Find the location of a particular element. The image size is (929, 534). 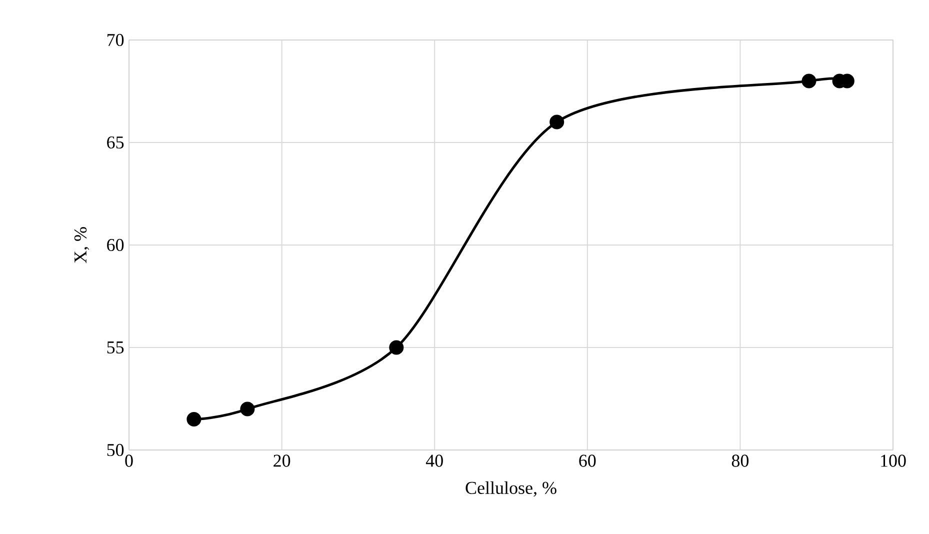

x-tick-label: 60 is located at coordinates (587, 460).